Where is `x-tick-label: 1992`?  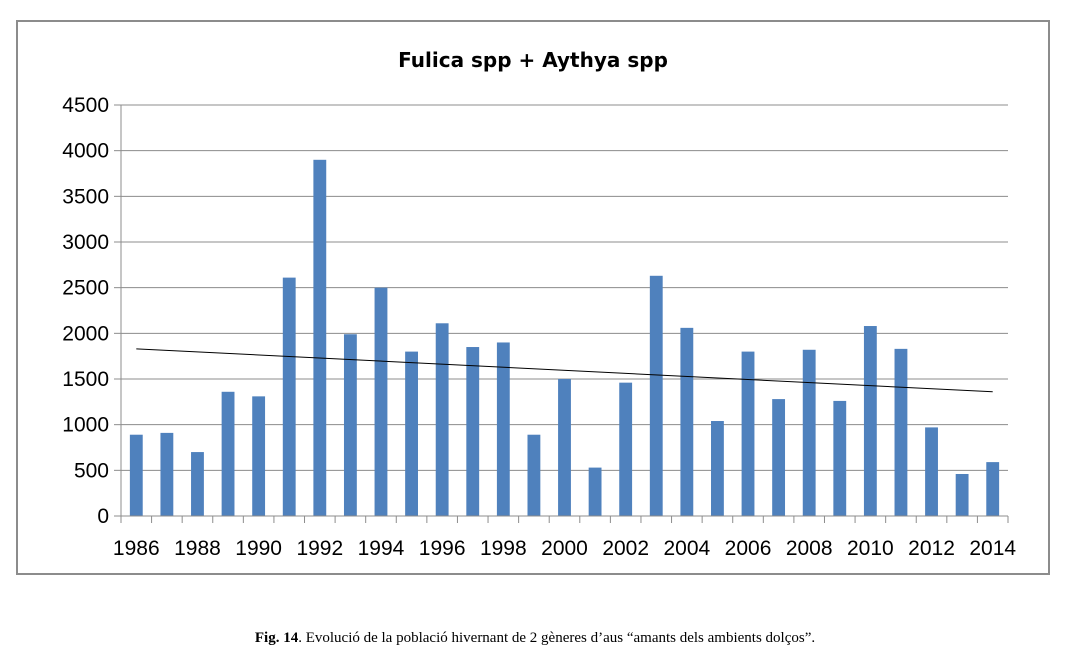 x-tick-label: 1992 is located at coordinates (319, 548).